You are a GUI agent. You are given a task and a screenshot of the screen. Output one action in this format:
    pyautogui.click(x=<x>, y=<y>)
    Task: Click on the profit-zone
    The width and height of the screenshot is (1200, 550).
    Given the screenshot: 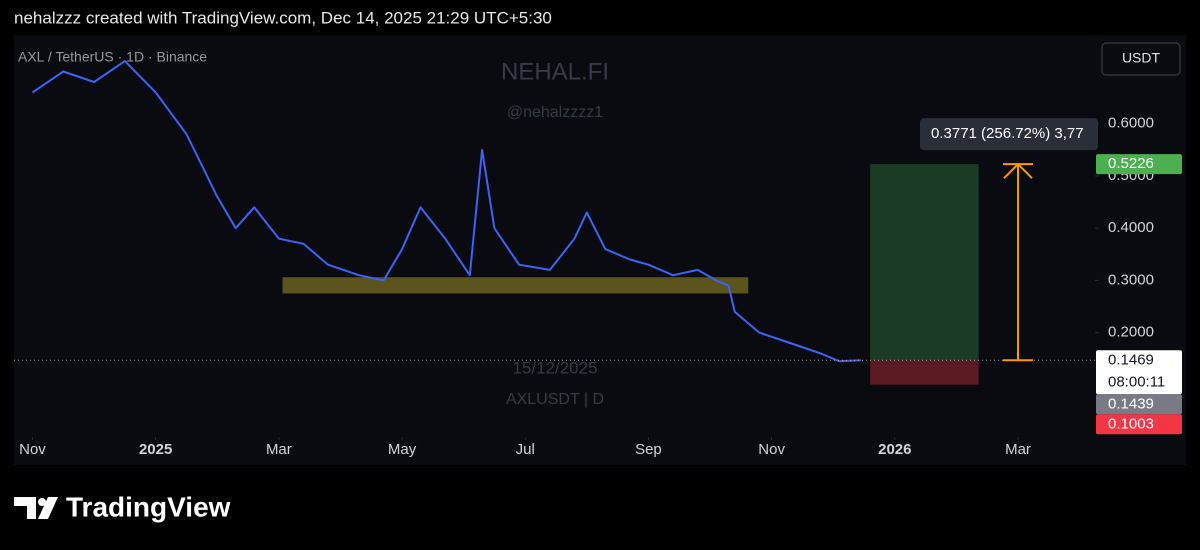 What is the action you would take?
    pyautogui.click(x=924, y=262)
    